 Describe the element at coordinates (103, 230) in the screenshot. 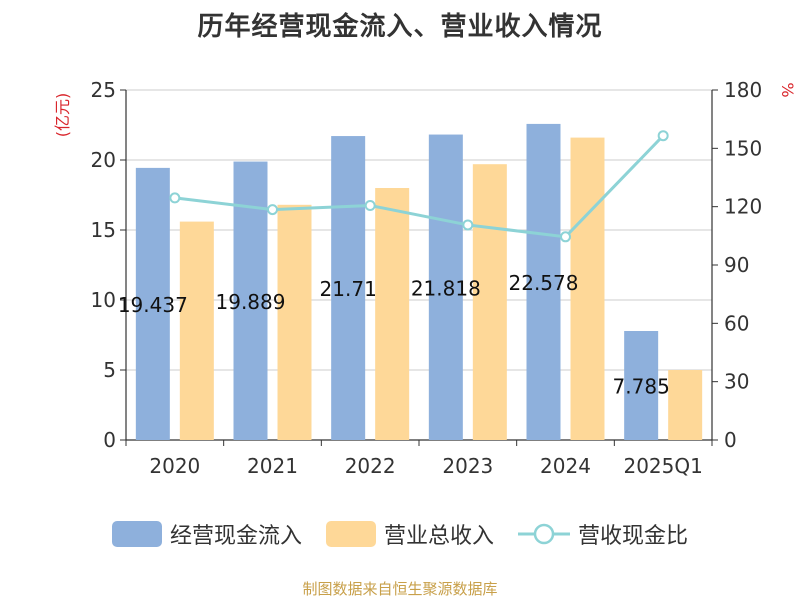

I see `y-left-tick-label: 15` at that location.